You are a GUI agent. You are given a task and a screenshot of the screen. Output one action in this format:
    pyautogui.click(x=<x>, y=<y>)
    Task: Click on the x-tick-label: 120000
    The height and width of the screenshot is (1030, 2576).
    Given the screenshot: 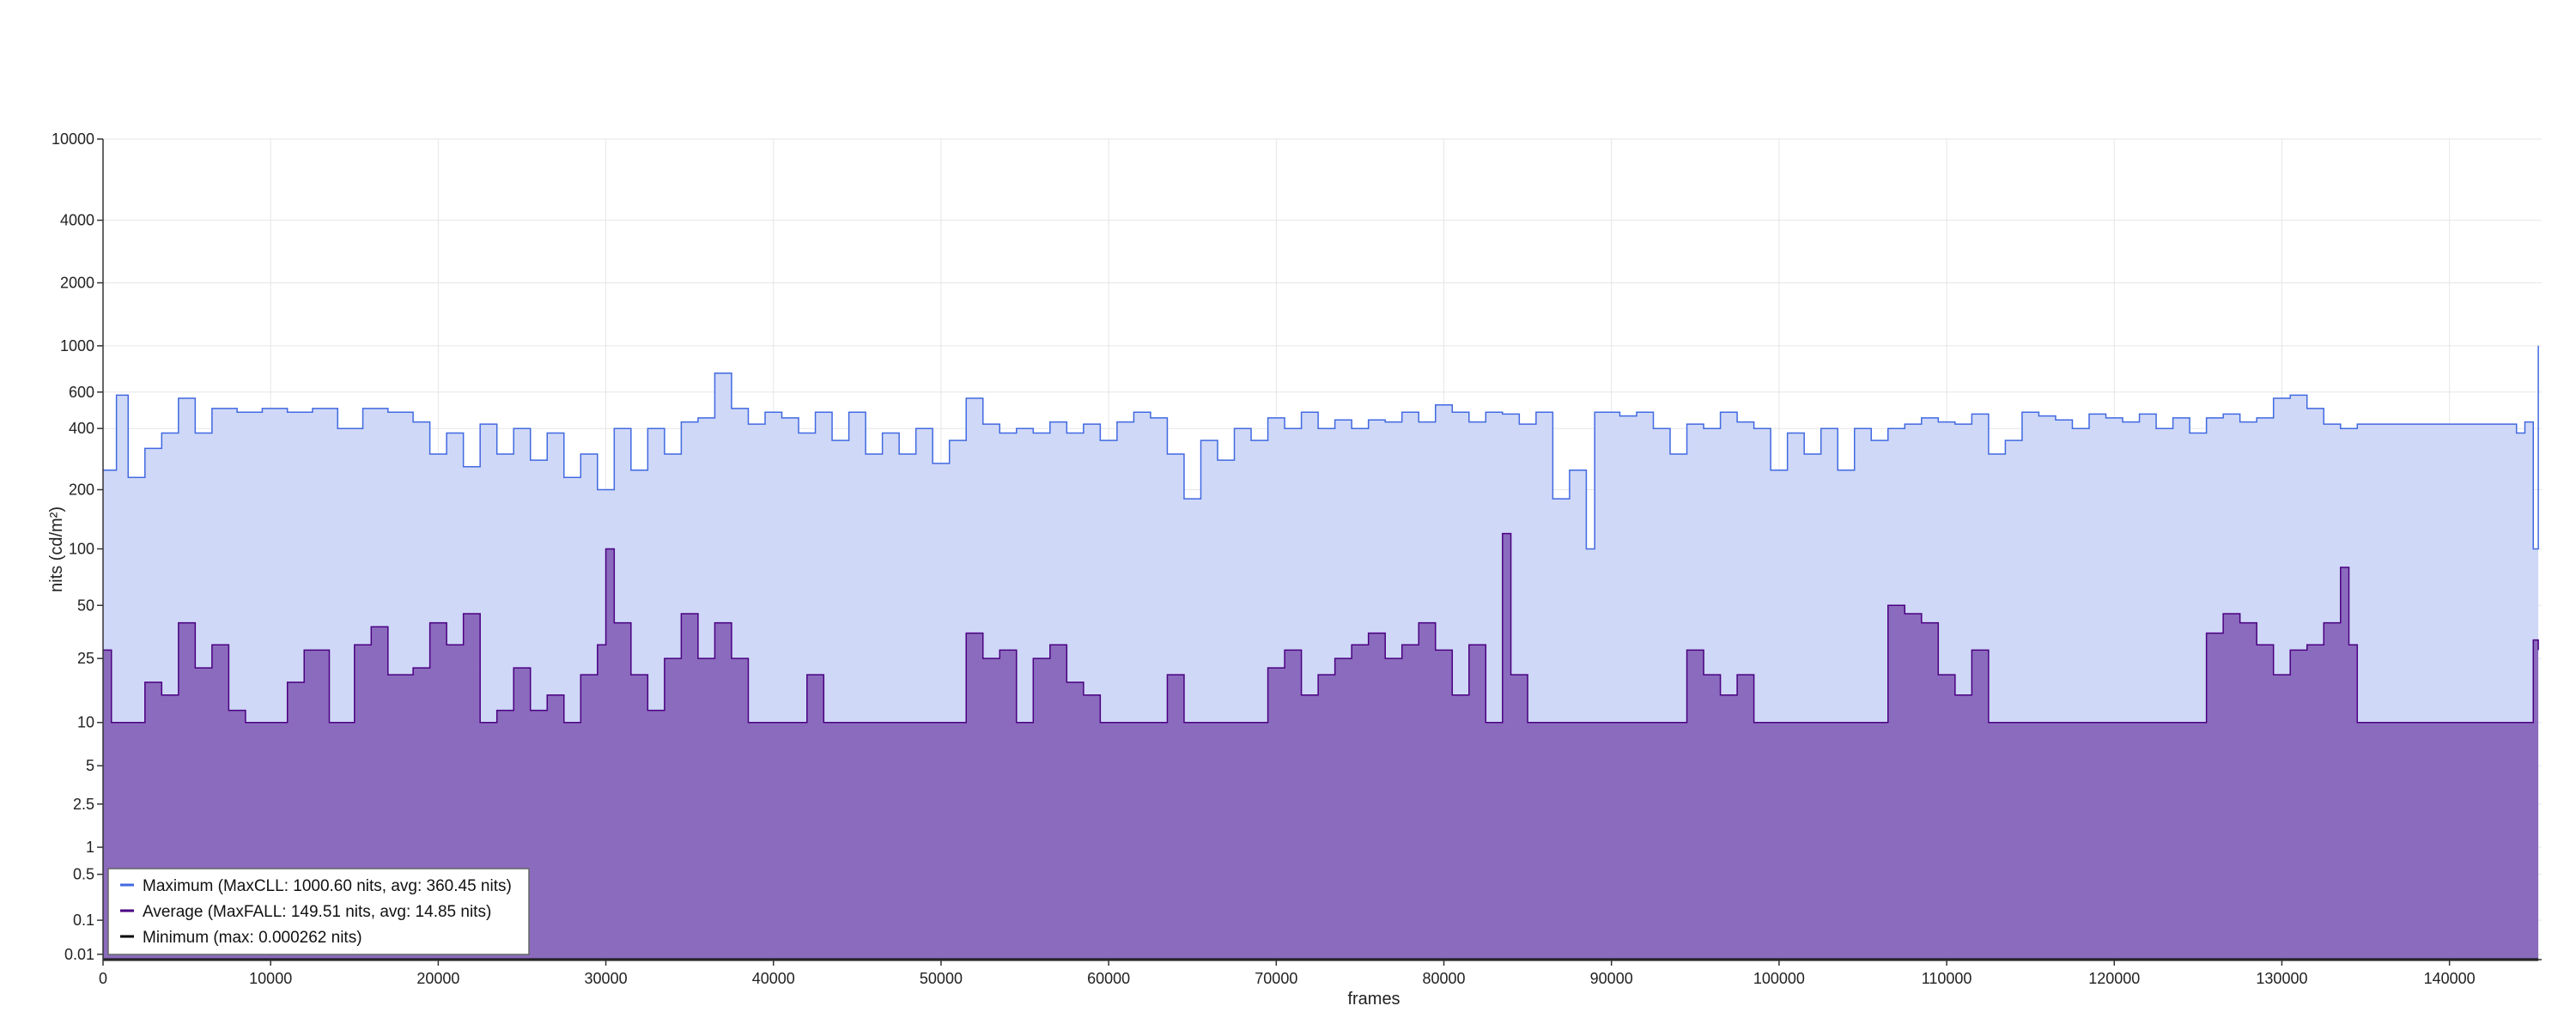 What is the action you would take?
    pyautogui.click(x=2114, y=978)
    